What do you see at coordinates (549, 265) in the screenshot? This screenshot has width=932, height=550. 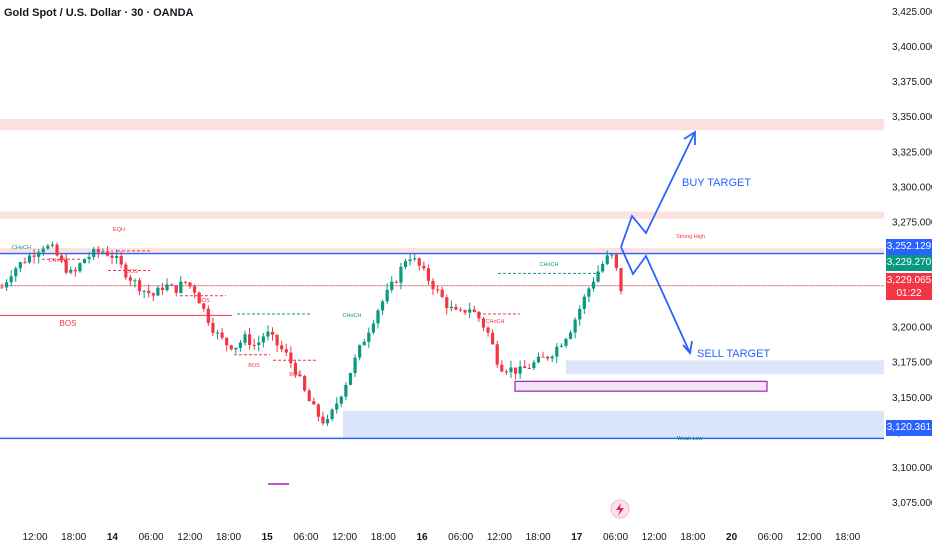 I see `structure-label-1: CHoCH` at bounding box center [549, 265].